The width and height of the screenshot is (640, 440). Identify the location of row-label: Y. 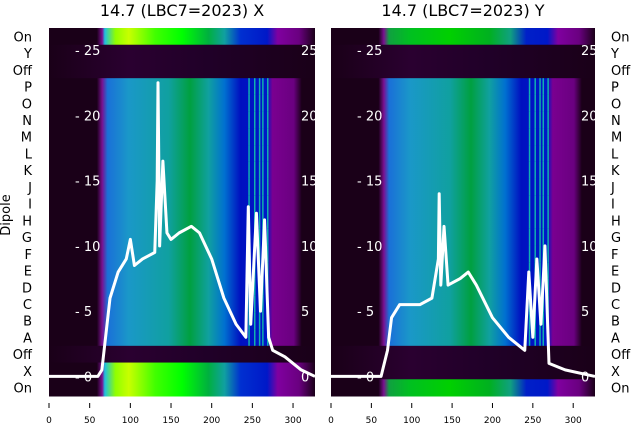
(27, 54).